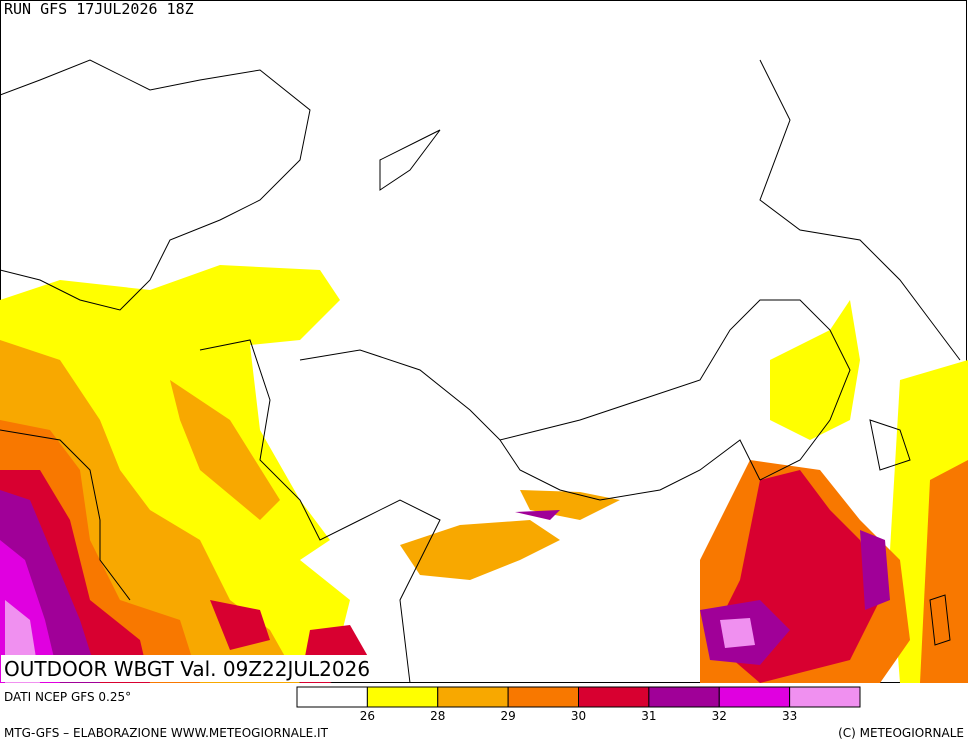  I want to click on map-title: OUTDOOR WBGT Val. 09Z22JUL2026, so click(187, 669).